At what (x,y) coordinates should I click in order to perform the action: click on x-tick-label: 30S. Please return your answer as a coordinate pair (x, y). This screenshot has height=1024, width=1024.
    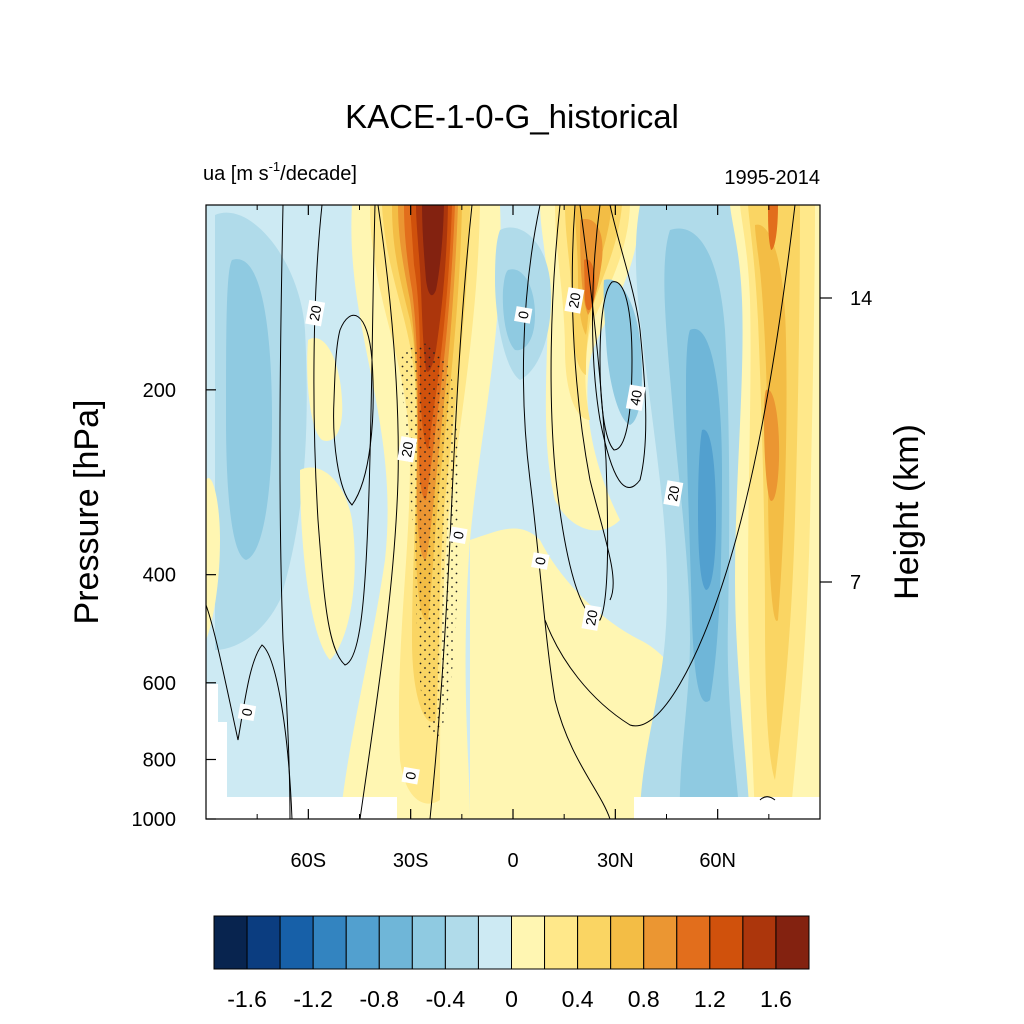
    Looking at the image, I should click on (411, 861).